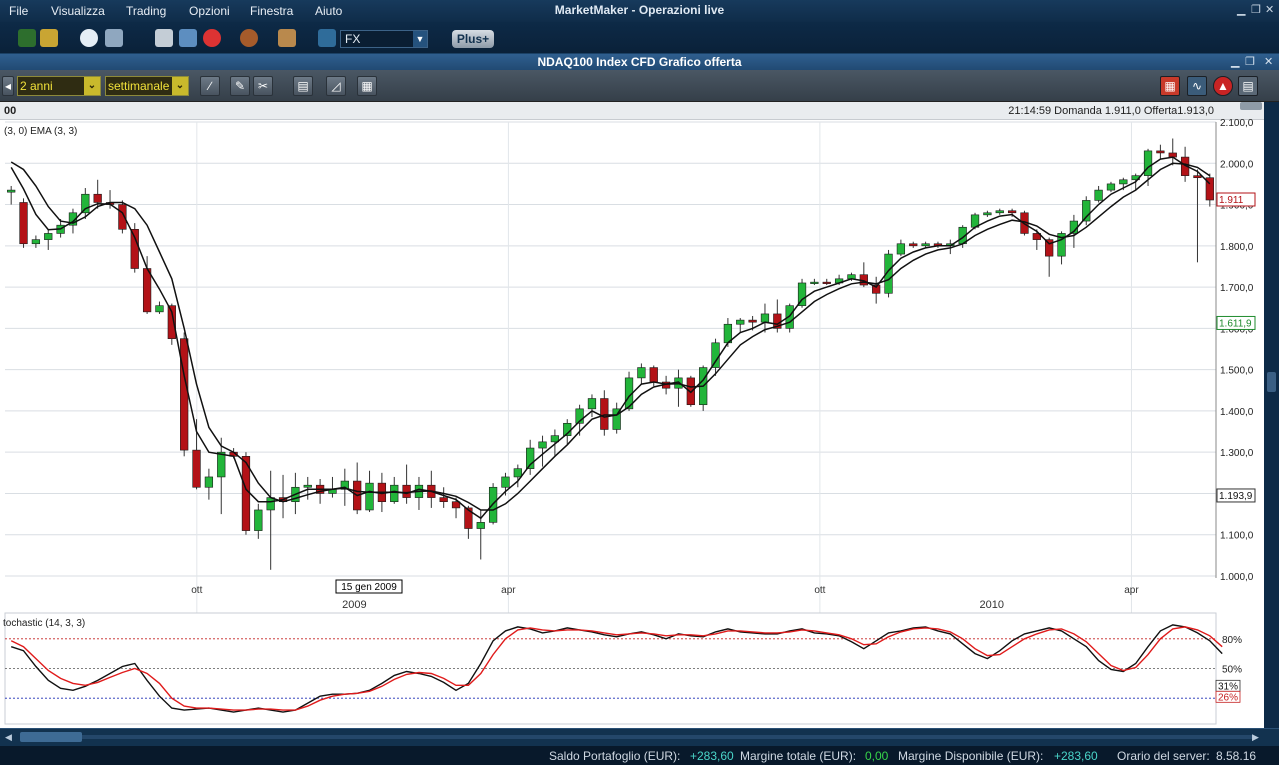 Image resolution: width=1279 pixels, height=765 pixels. Describe the element at coordinates (1170, 86) in the screenshot. I see `layout-icon: ▦` at that location.